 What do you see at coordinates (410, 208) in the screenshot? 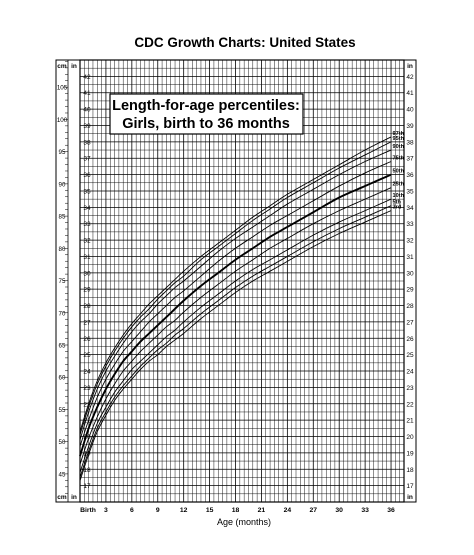
I see `in-tick-label-right: 34` at bounding box center [410, 208].